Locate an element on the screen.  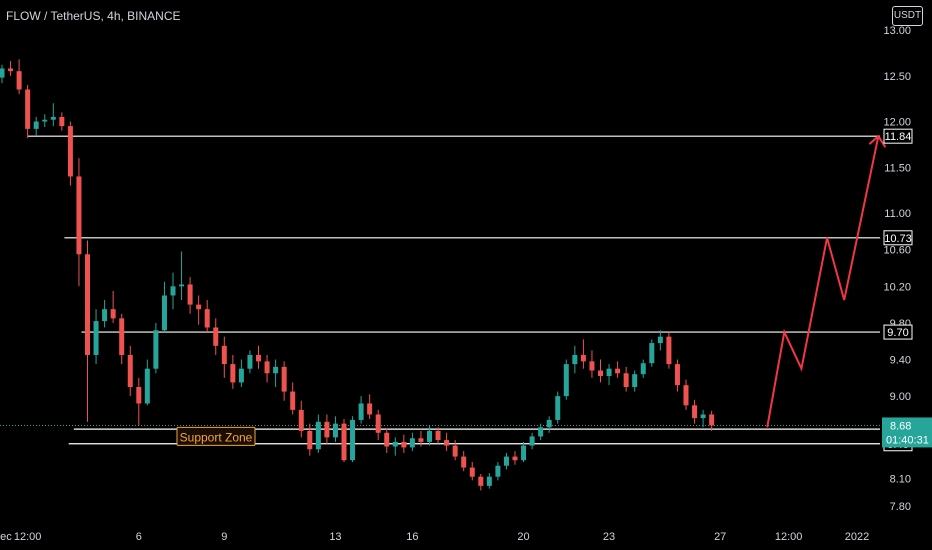
projection-layer is located at coordinates (826, 281).